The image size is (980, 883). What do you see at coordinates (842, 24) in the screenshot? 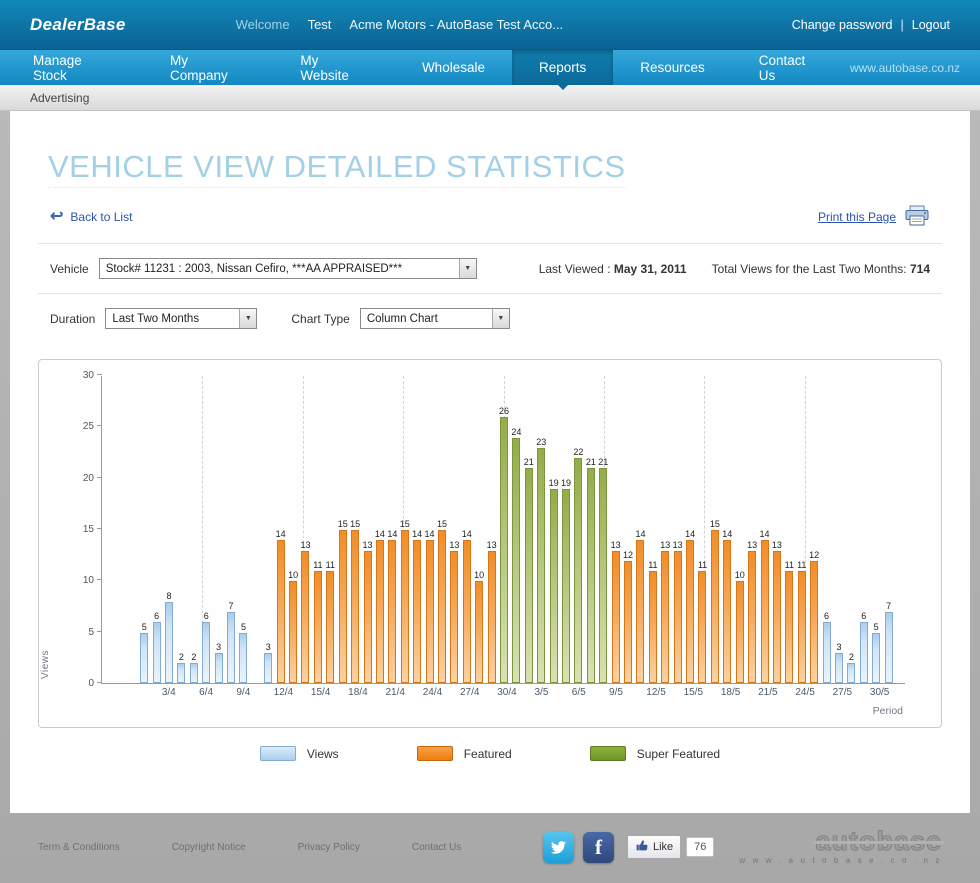
I see `change-password-link: Change password` at bounding box center [842, 24].